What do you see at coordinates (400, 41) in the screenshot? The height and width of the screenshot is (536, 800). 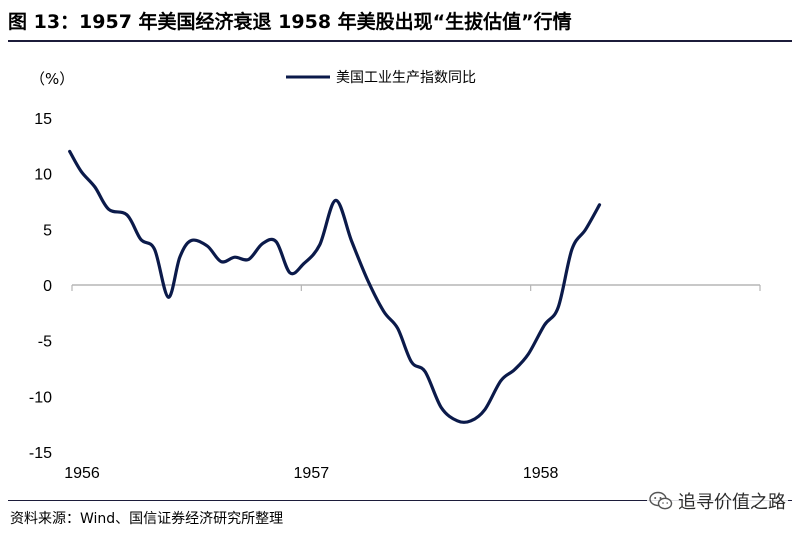 I see `title-divider` at bounding box center [400, 41].